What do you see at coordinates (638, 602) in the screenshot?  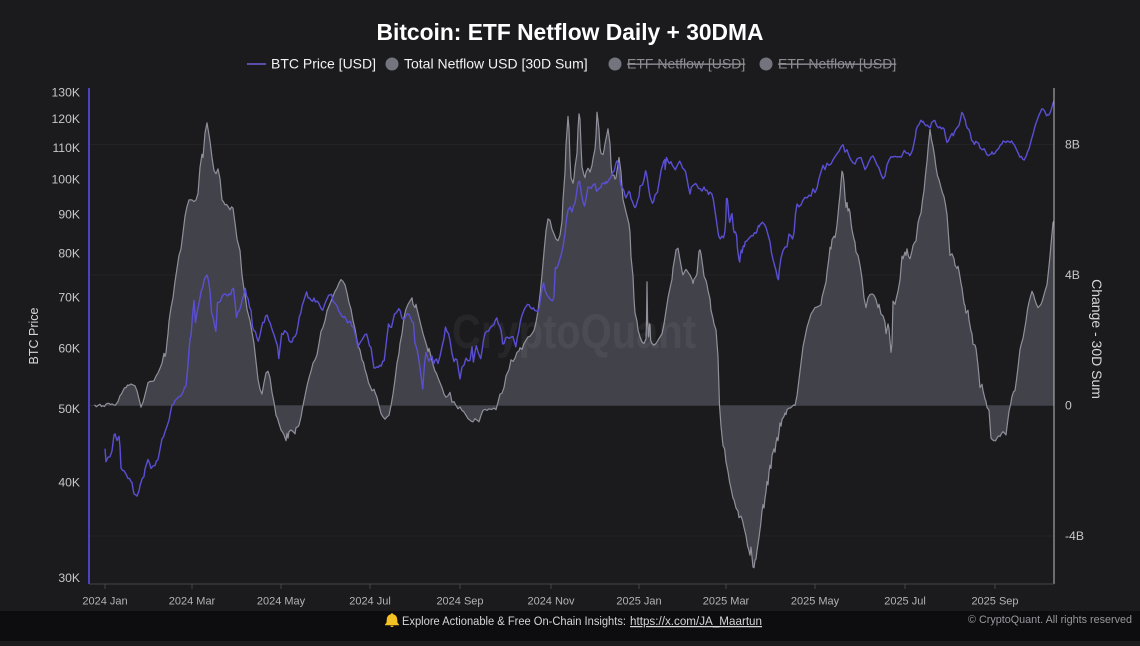 I see `svg-text: 2025 Jan` at bounding box center [638, 602].